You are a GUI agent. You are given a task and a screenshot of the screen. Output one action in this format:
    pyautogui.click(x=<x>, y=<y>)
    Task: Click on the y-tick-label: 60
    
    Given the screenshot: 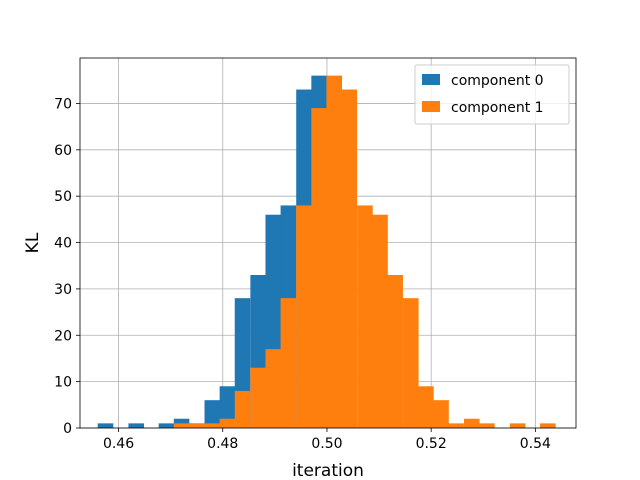 What is the action you would take?
    pyautogui.click(x=63, y=151)
    